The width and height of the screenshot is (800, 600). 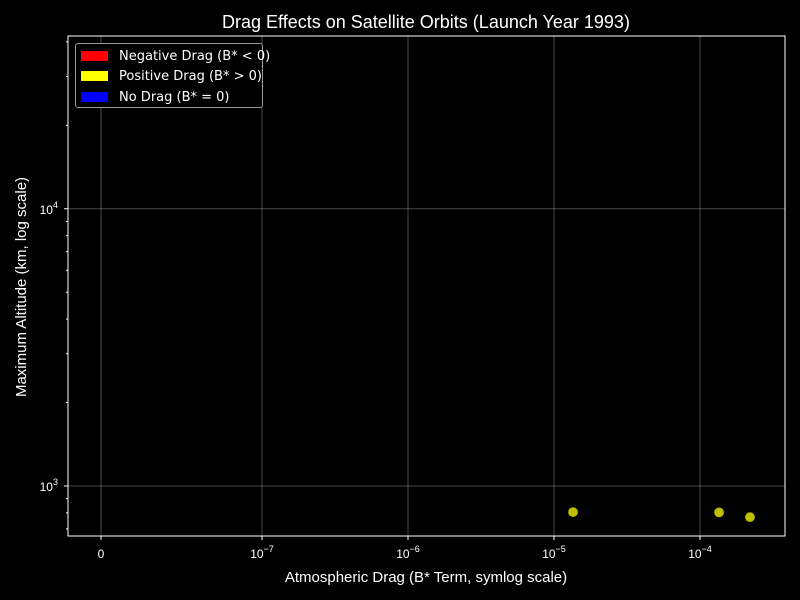 I want to click on x-tick-label: 10⁻⁷, so click(x=262, y=552).